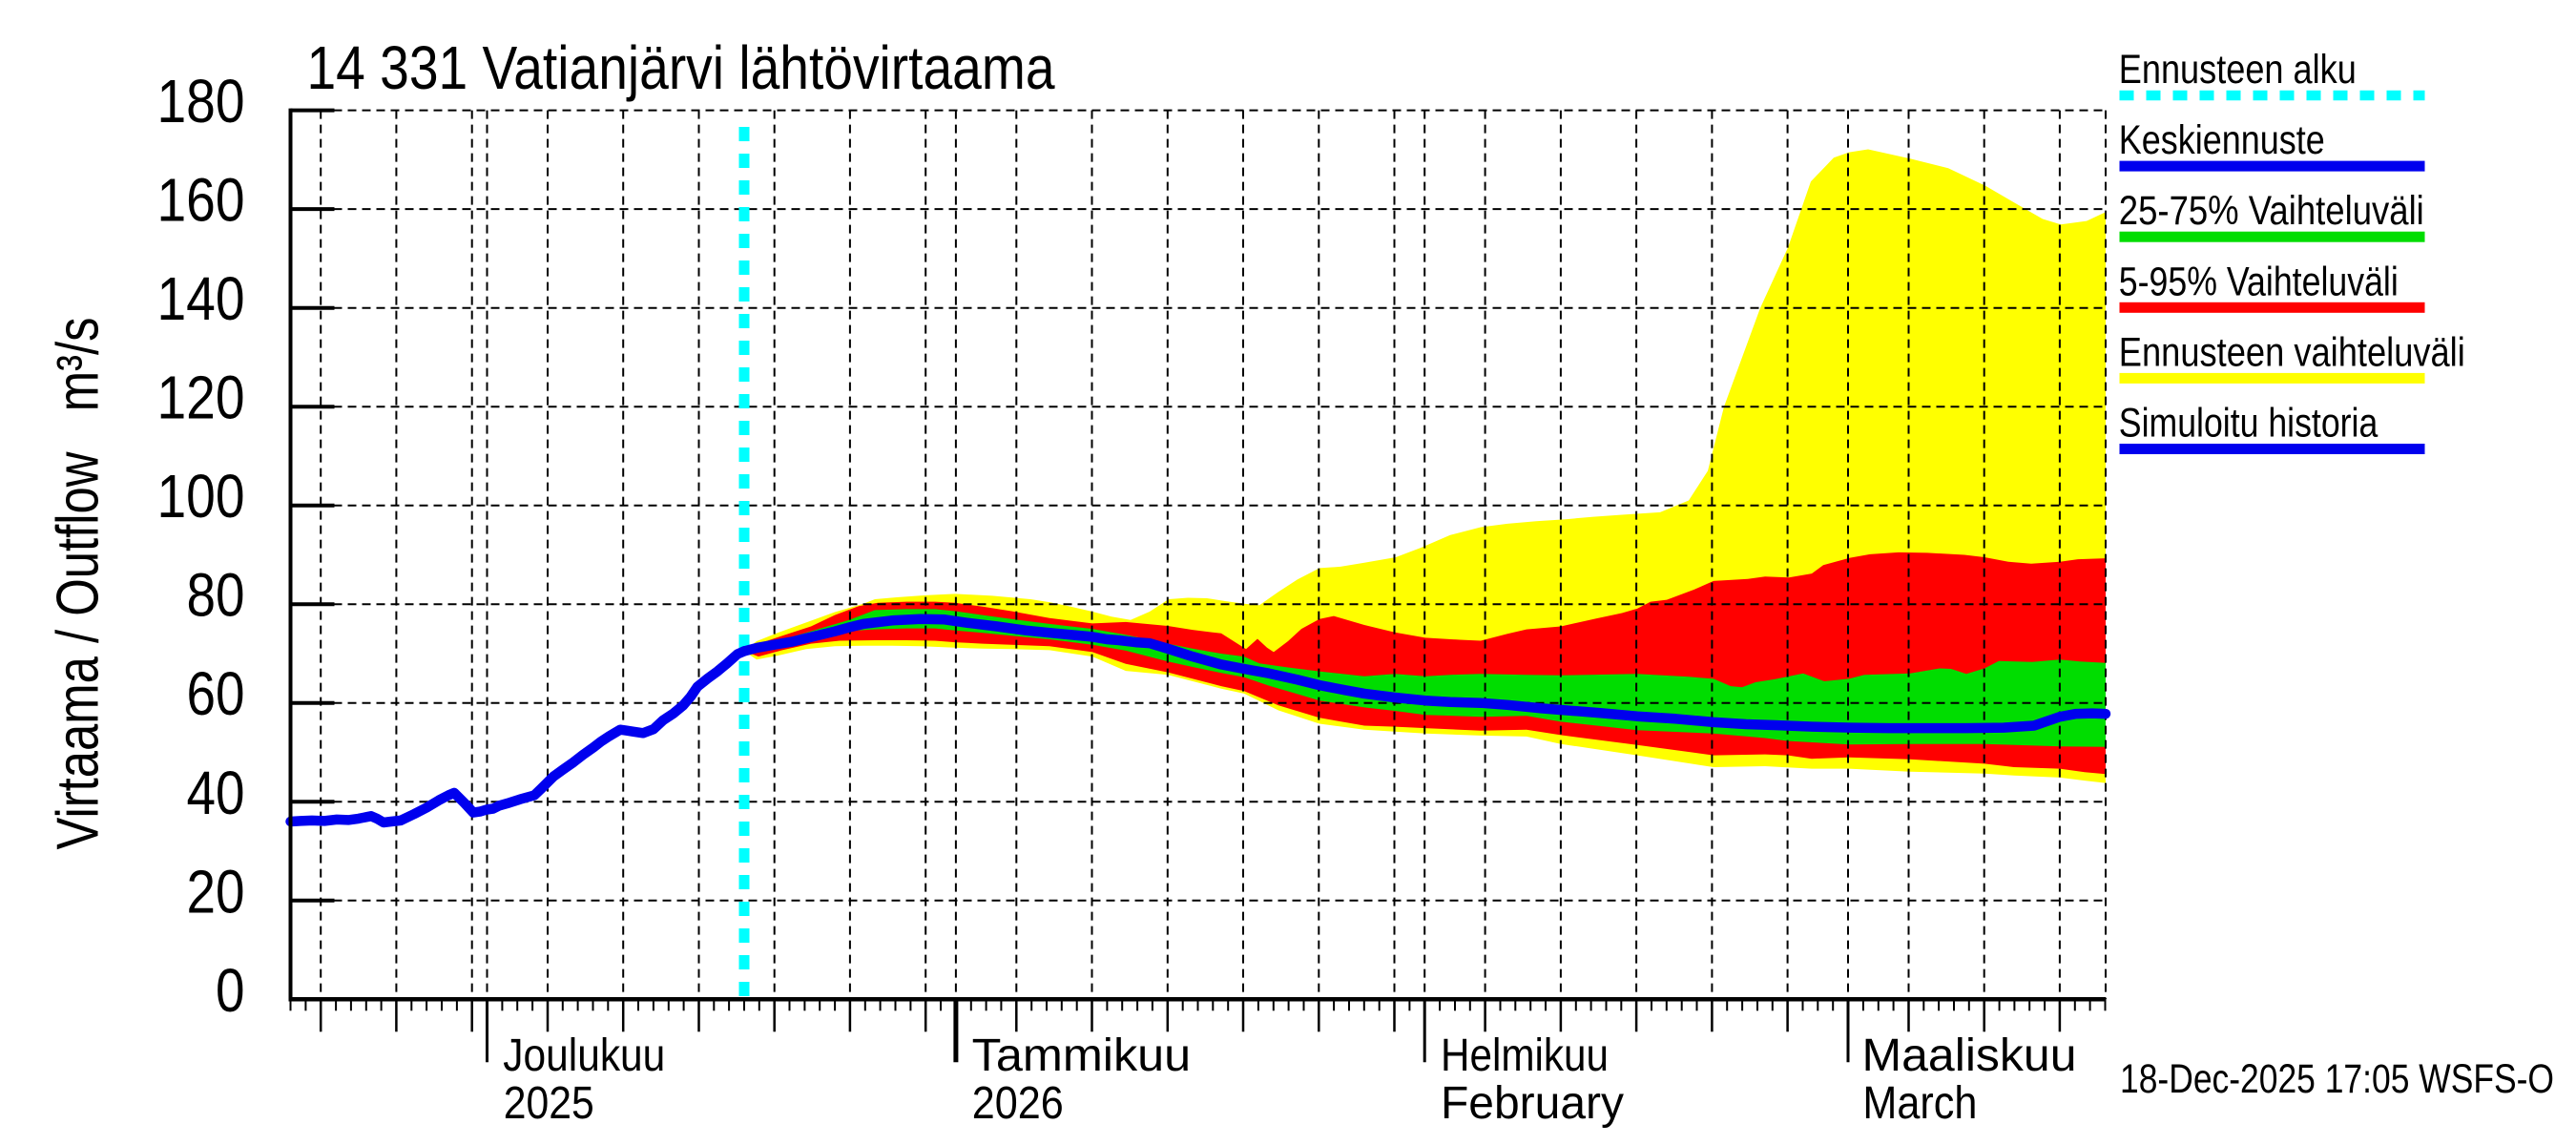  Describe the element at coordinates (681, 67) in the screenshot. I see `svg-text:14 331 Vatianjärvi lähtövirtaa: 14 331 Vatianjärvi lähtövirtaama` at that location.